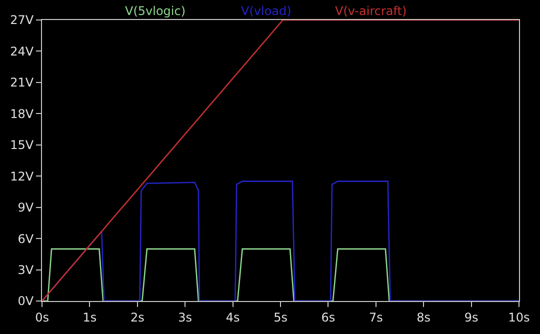  Describe the element at coordinates (26, 269) in the screenshot. I see `y-tick-label: 3V` at that location.